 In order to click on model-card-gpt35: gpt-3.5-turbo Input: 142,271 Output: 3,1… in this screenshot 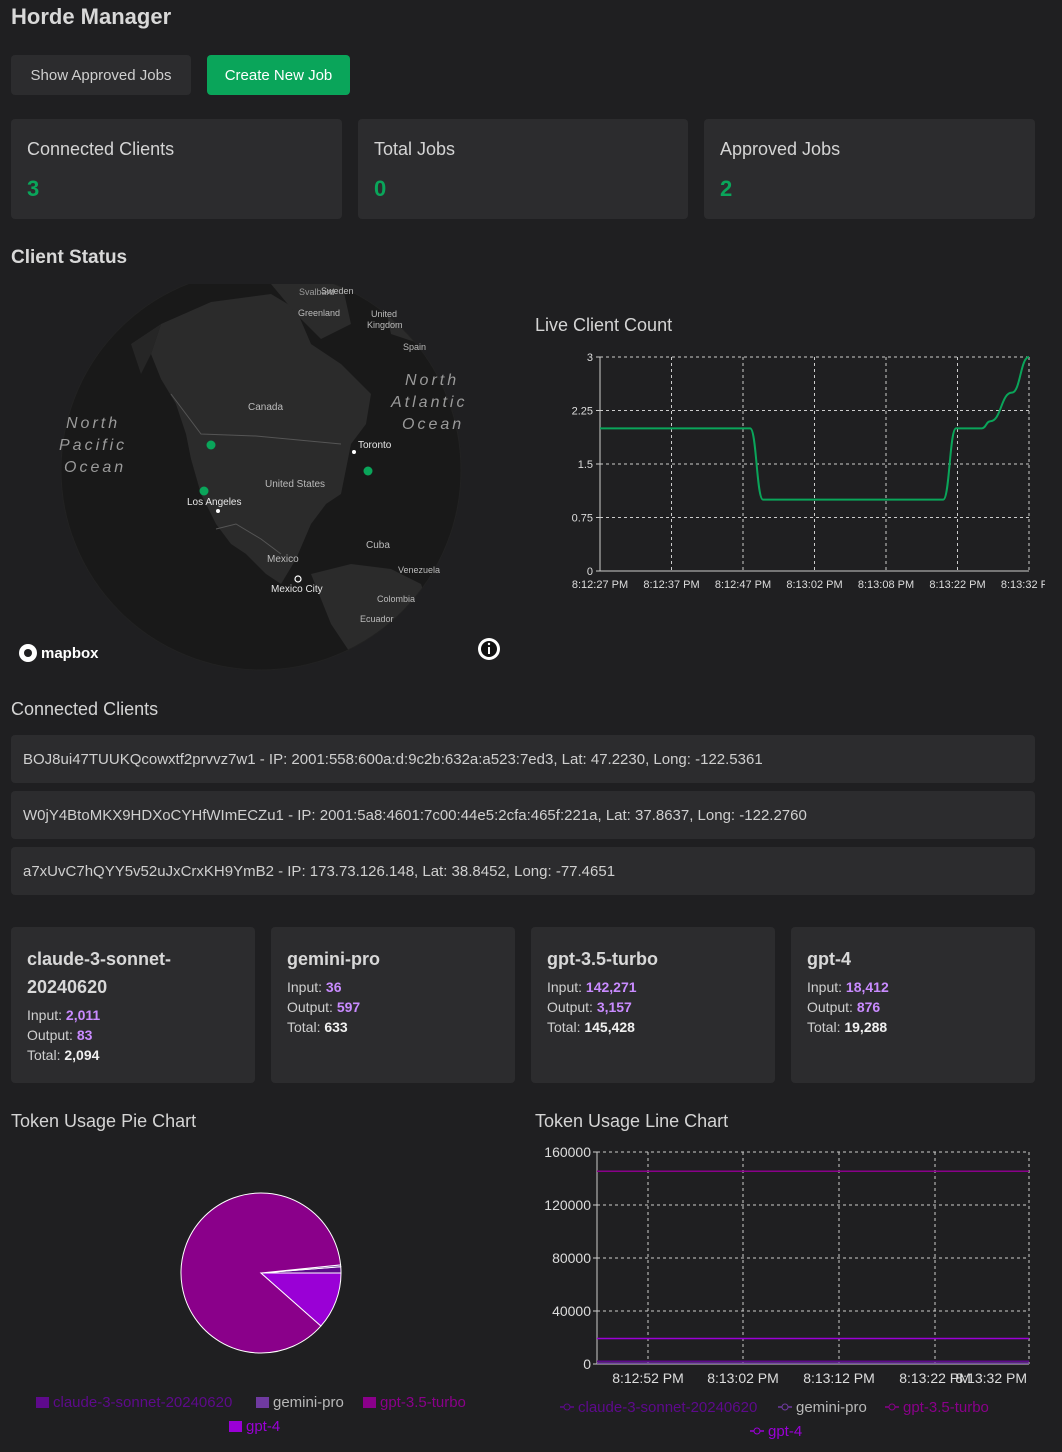, I will do `click(653, 1005)`.